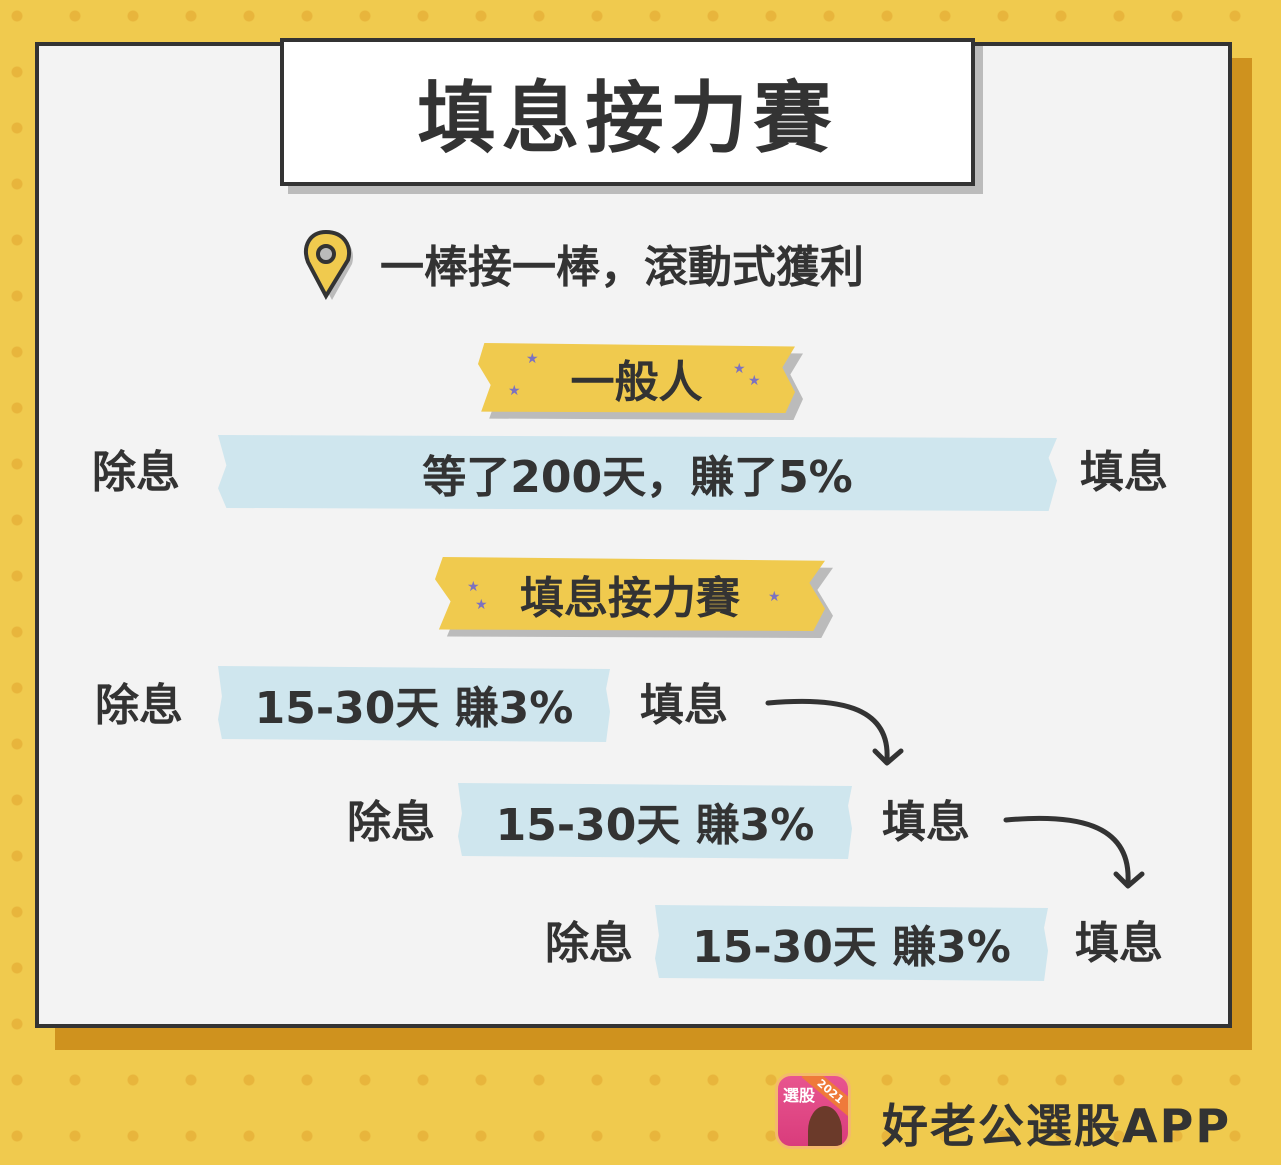 The image size is (1281, 1165). I want to click on title-banner: 填息接力賽, so click(627, 112).